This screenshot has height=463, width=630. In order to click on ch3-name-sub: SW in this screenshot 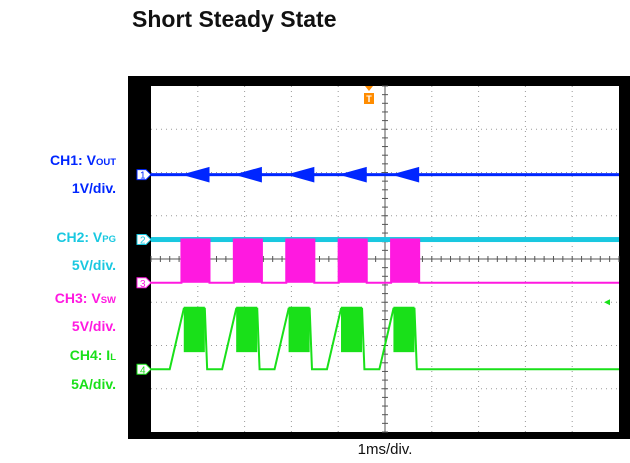, I will do `click(108, 300)`.